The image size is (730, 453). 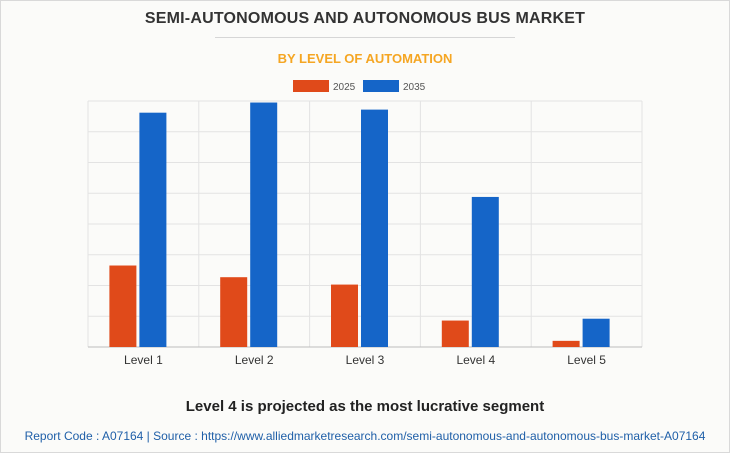 What do you see at coordinates (143, 360) in the screenshot?
I see `x-tick-label: Level 1` at bounding box center [143, 360].